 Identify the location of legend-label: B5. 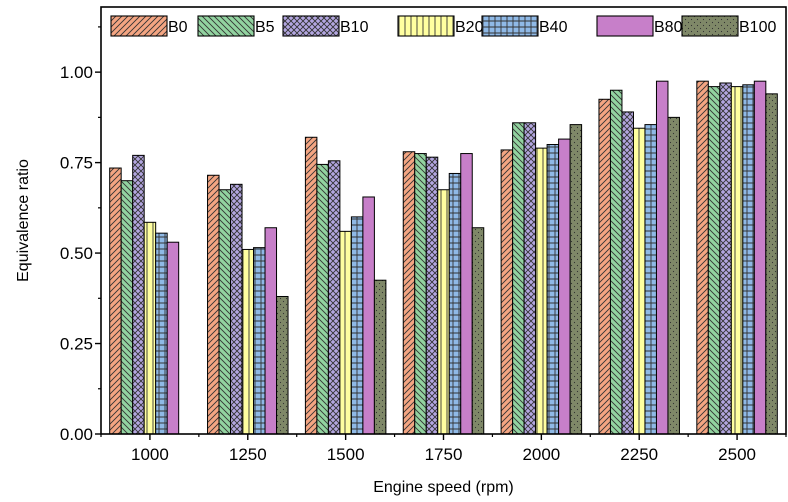
(265, 27).